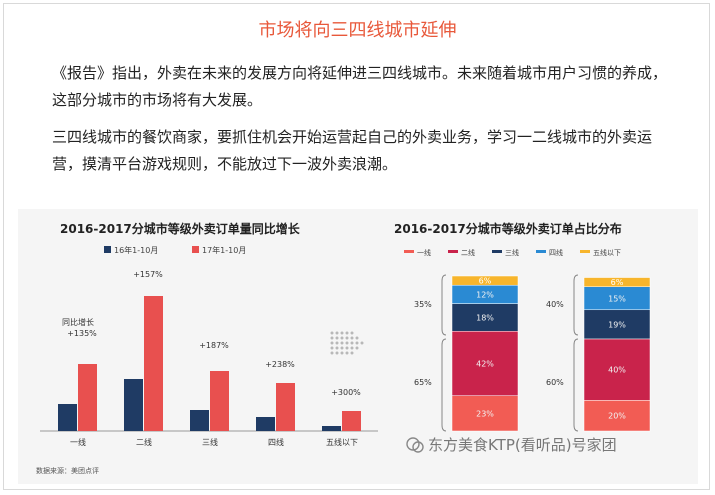 This screenshot has height=495, width=715. Describe the element at coordinates (522, 445) in the screenshot. I see `watermark-text: 东方美食KTP(看听品)号家团` at that location.